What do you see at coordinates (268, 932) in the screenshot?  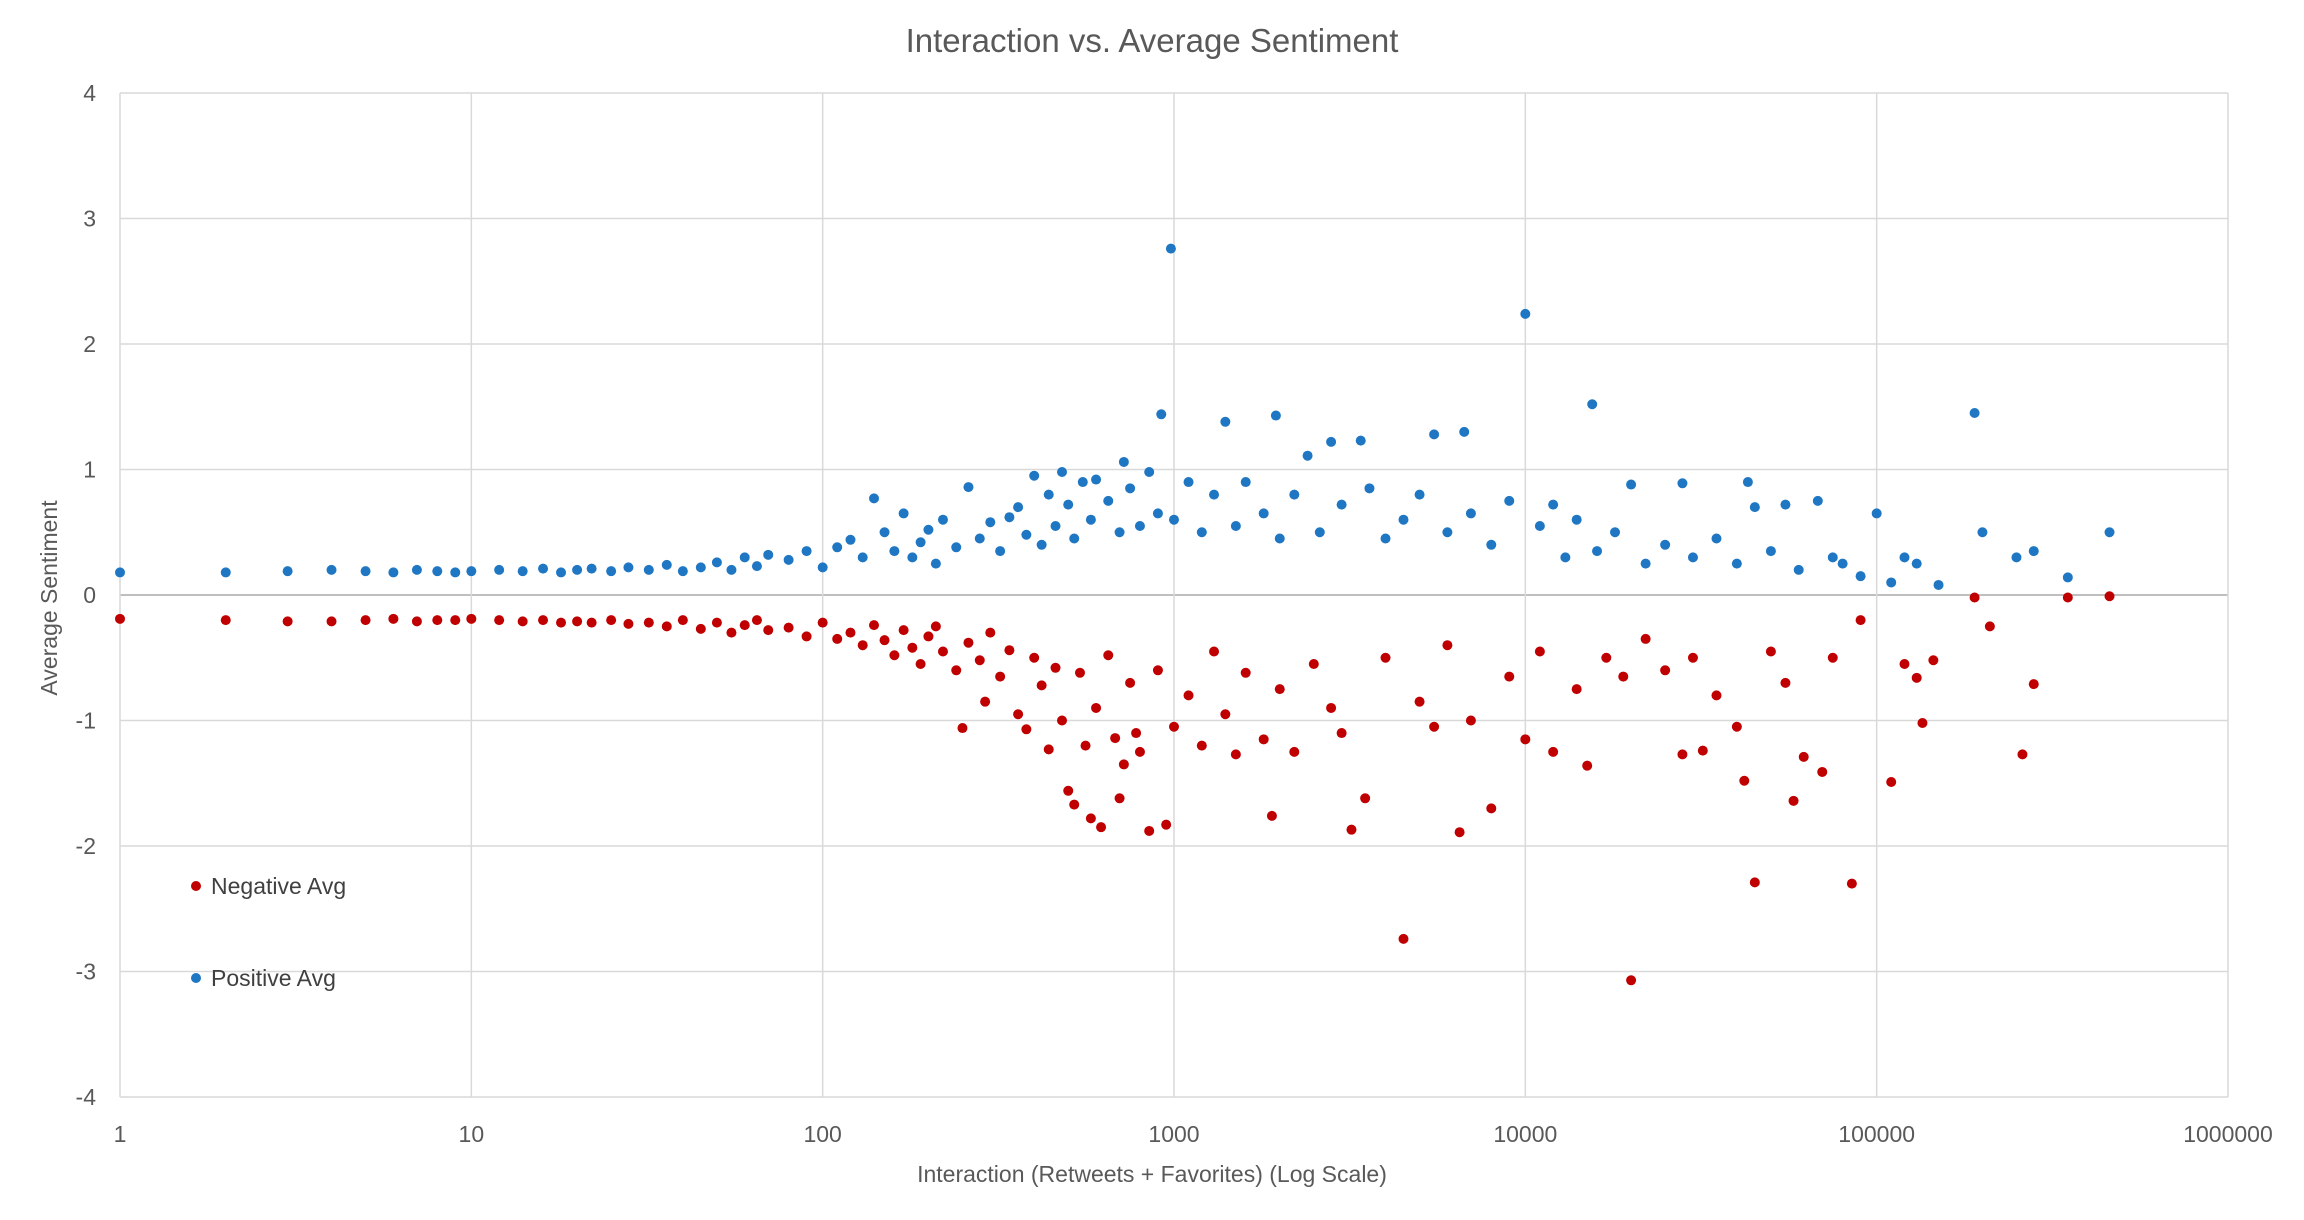 I see `legend: Negative Avg Positive Avg` at bounding box center [268, 932].